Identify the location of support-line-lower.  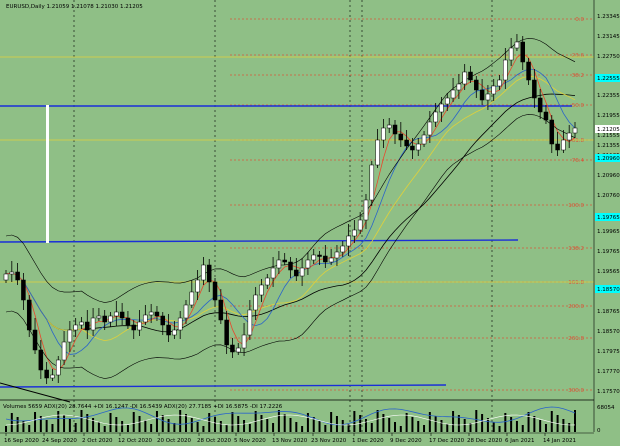
(223, 386).